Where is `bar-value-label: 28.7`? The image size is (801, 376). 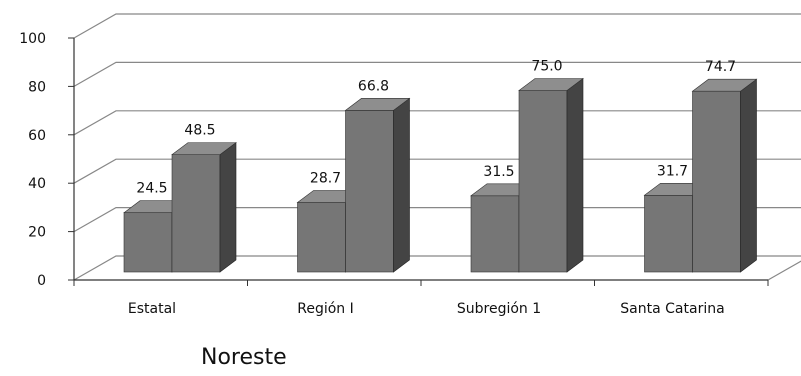
bar-value-label: 28.7 is located at coordinates (325, 179).